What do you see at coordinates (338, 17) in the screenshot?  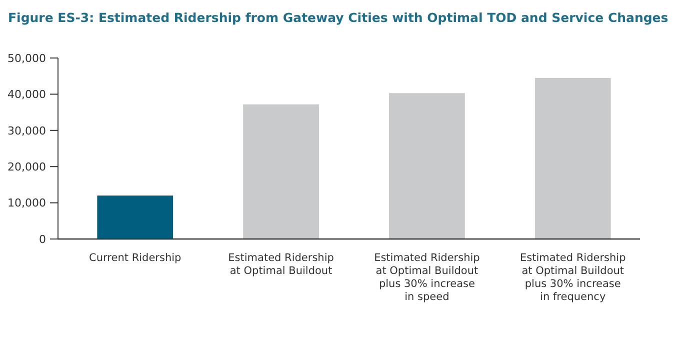 I see `chart-title: Figure ES-3: Estimated Ridership from Gateway Cities with Optimal TOD and Service Changes` at bounding box center [338, 17].